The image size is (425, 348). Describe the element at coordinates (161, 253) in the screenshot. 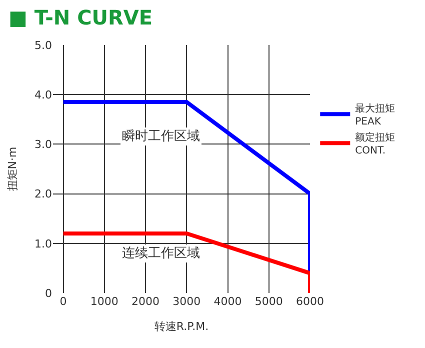

I see `annotation: 连续工作区域` at that location.